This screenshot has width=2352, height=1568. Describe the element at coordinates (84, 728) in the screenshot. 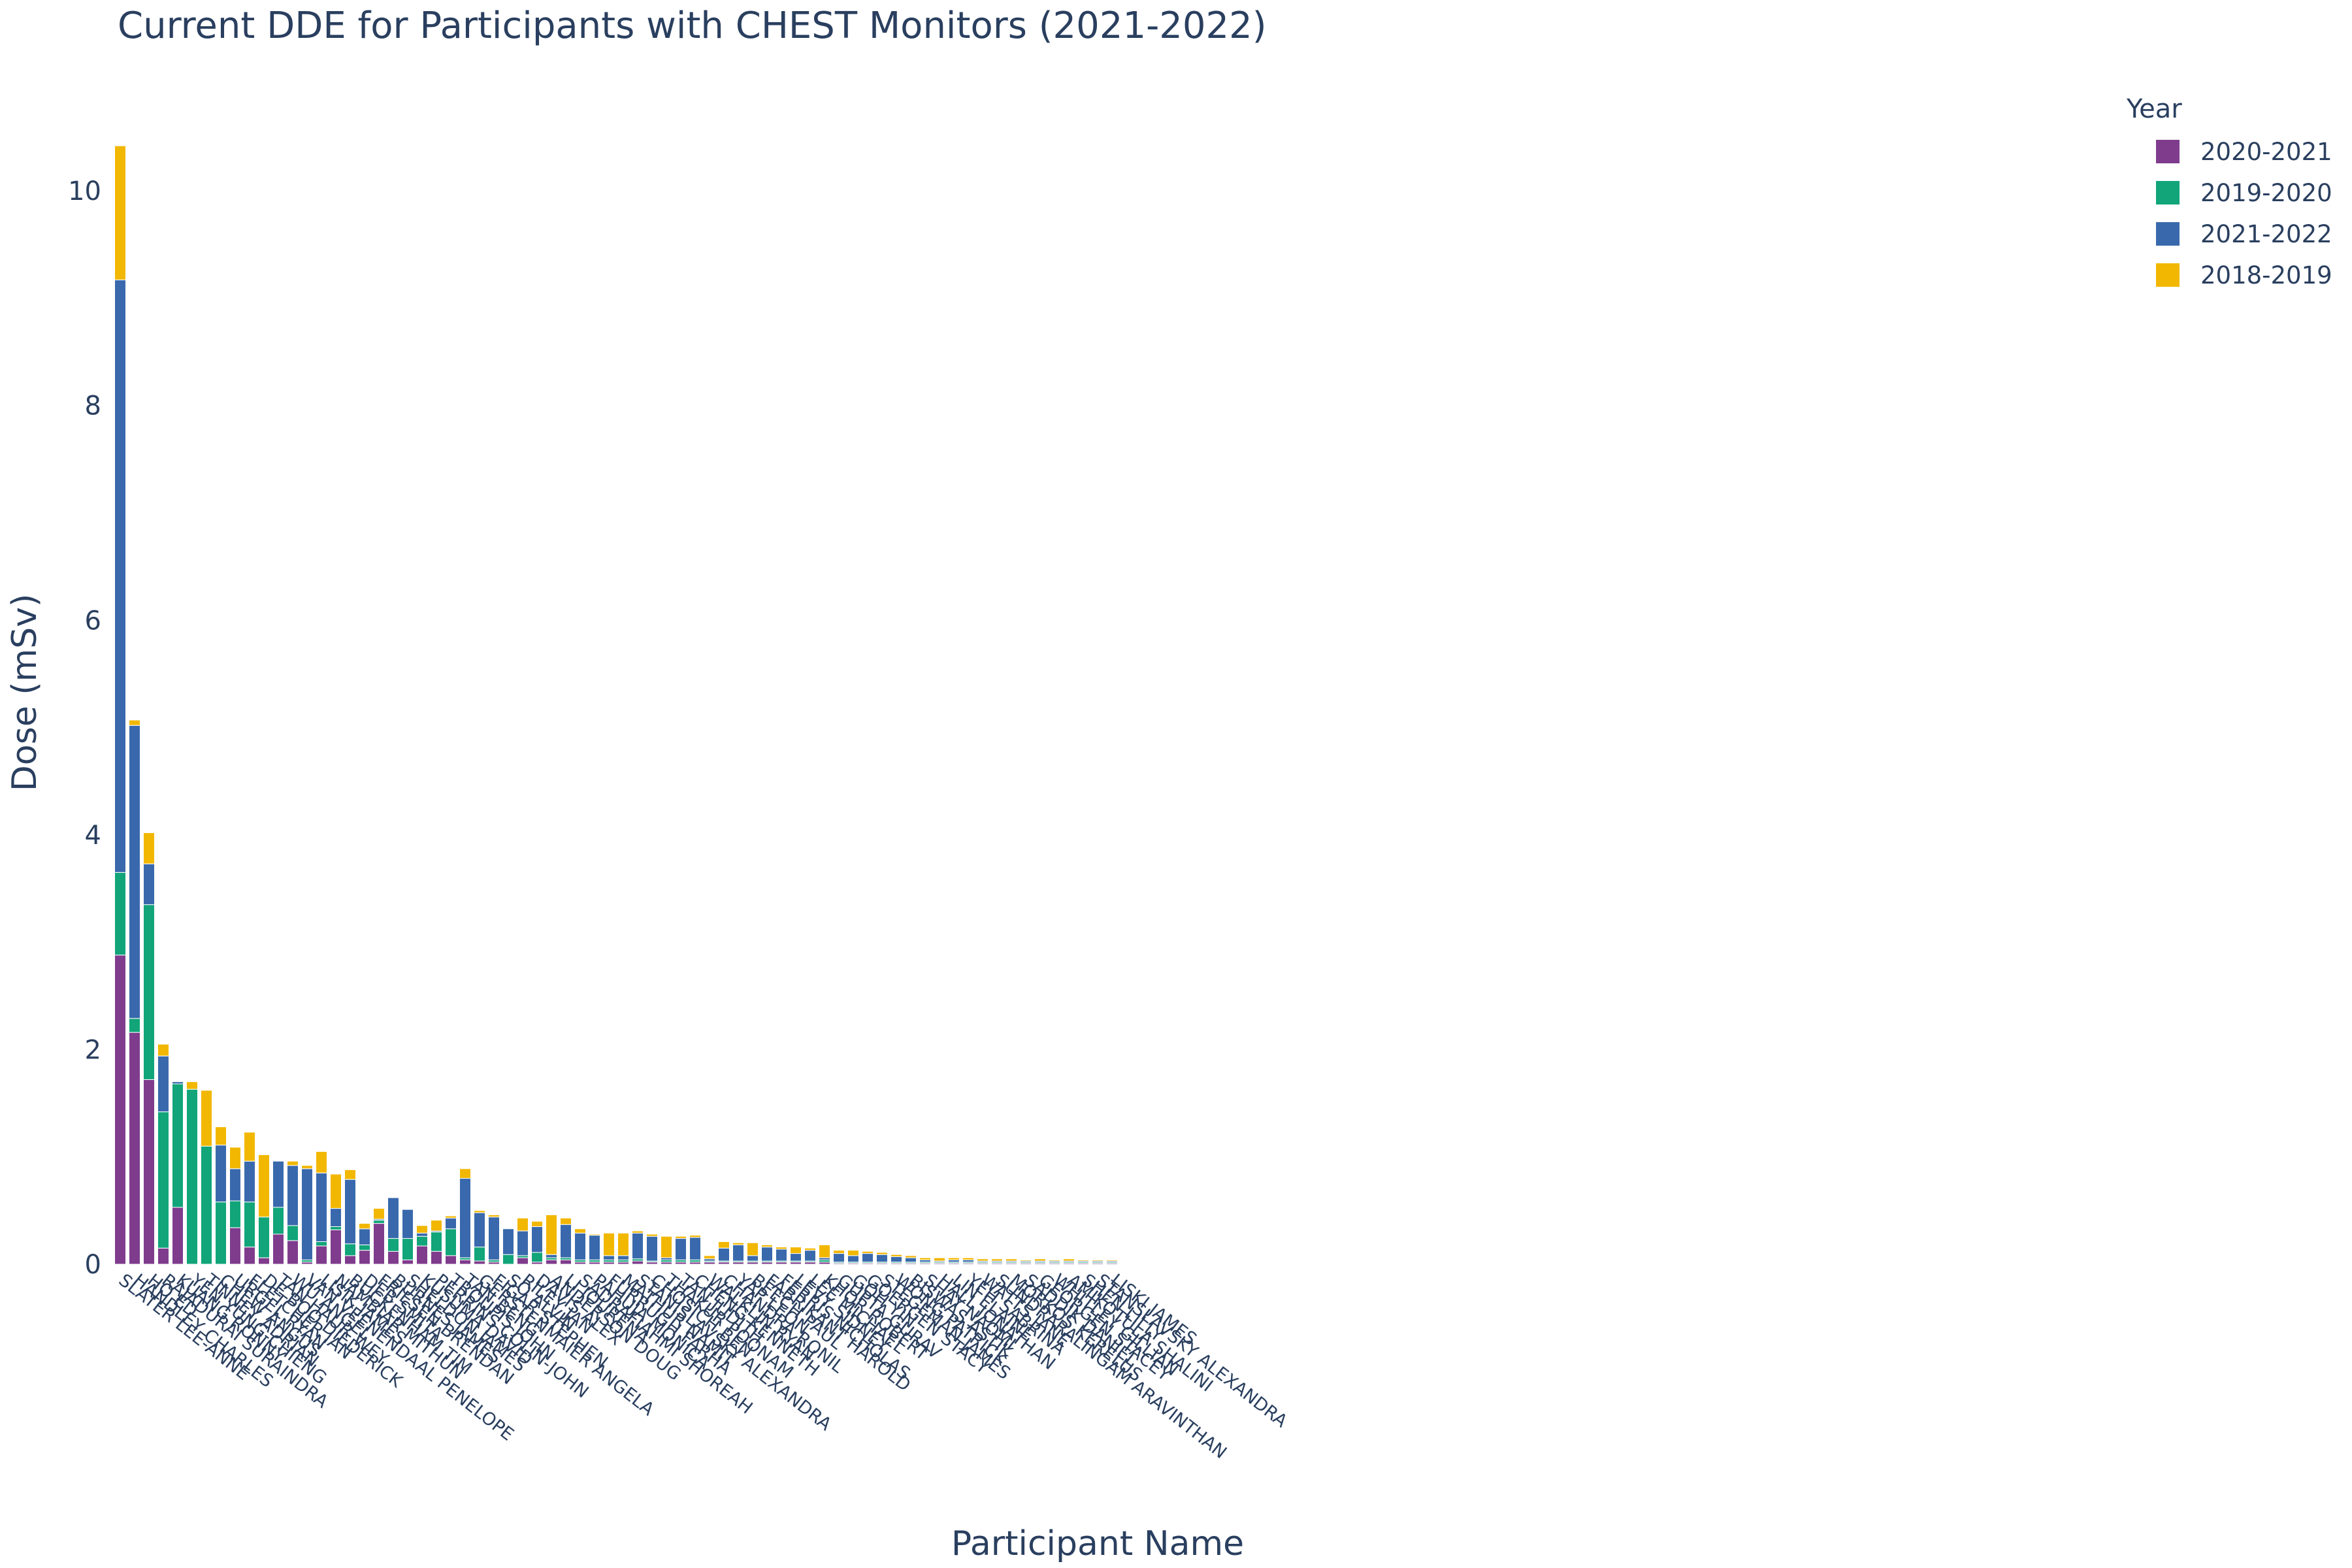

I see `y-axis-ticks: 0 2 4 6 8 10` at that location.